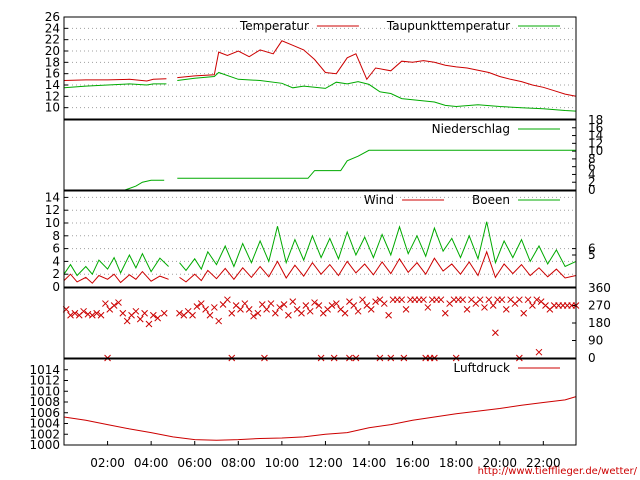  Describe the element at coordinates (56, 287) in the screenshot. I see `y-tick-label: 0` at that location.